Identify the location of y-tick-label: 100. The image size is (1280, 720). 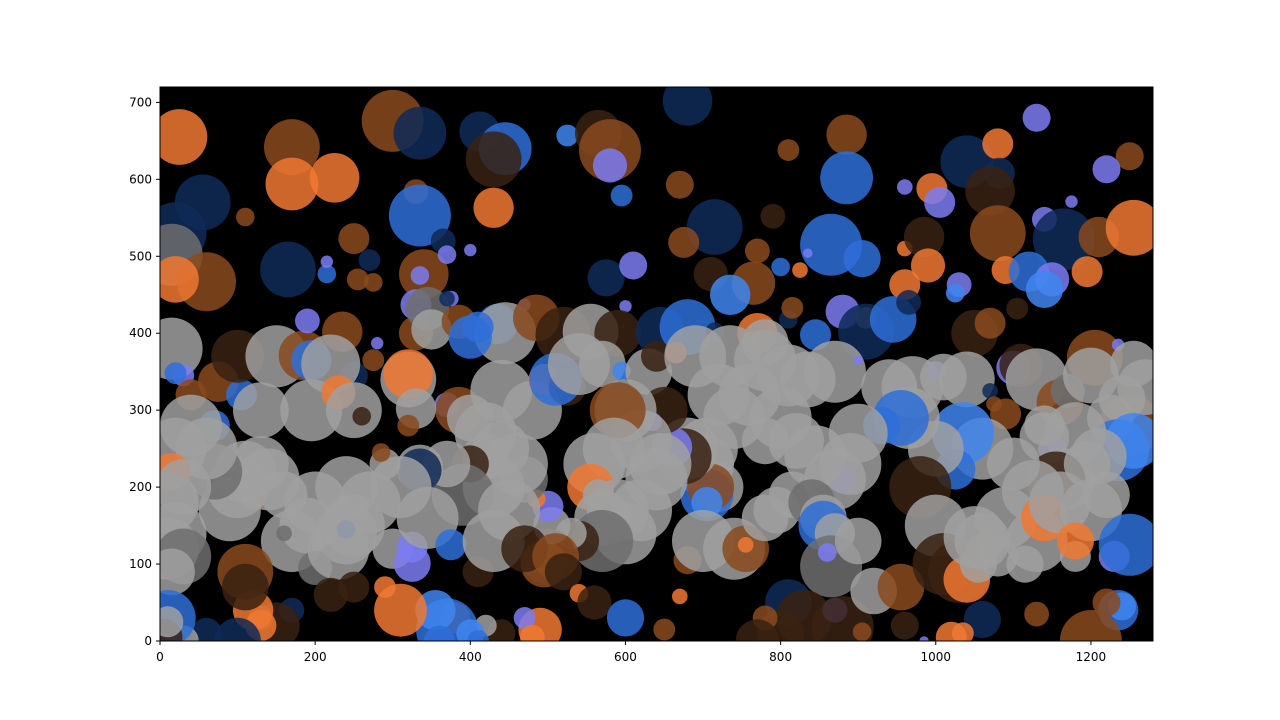
(140, 564).